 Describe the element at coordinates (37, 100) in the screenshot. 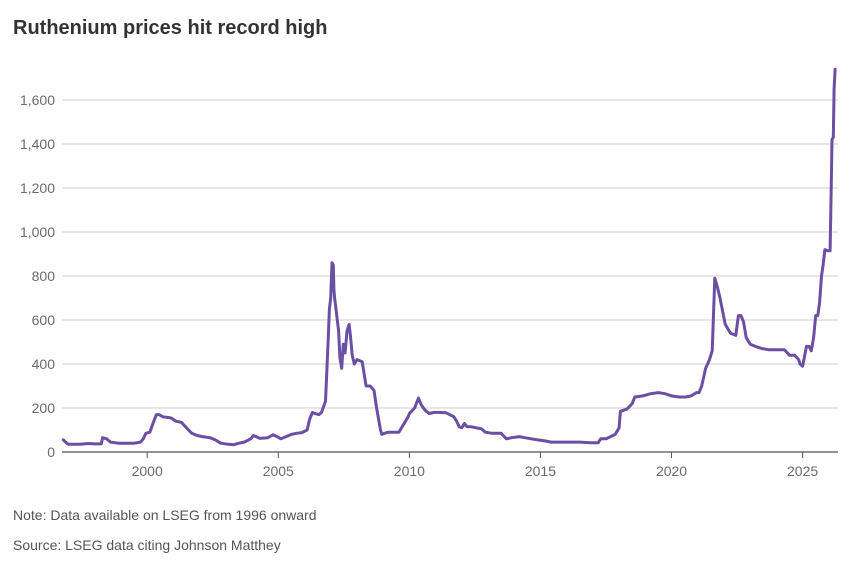

I see `y-tick-label: 1,600` at that location.